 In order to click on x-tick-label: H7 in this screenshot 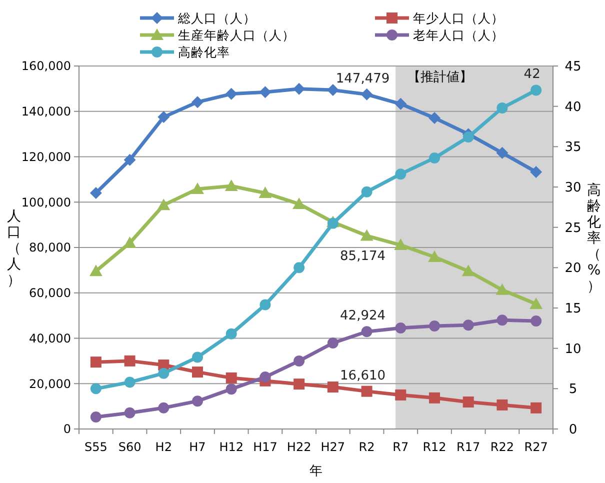, I will do `click(197, 447)`.